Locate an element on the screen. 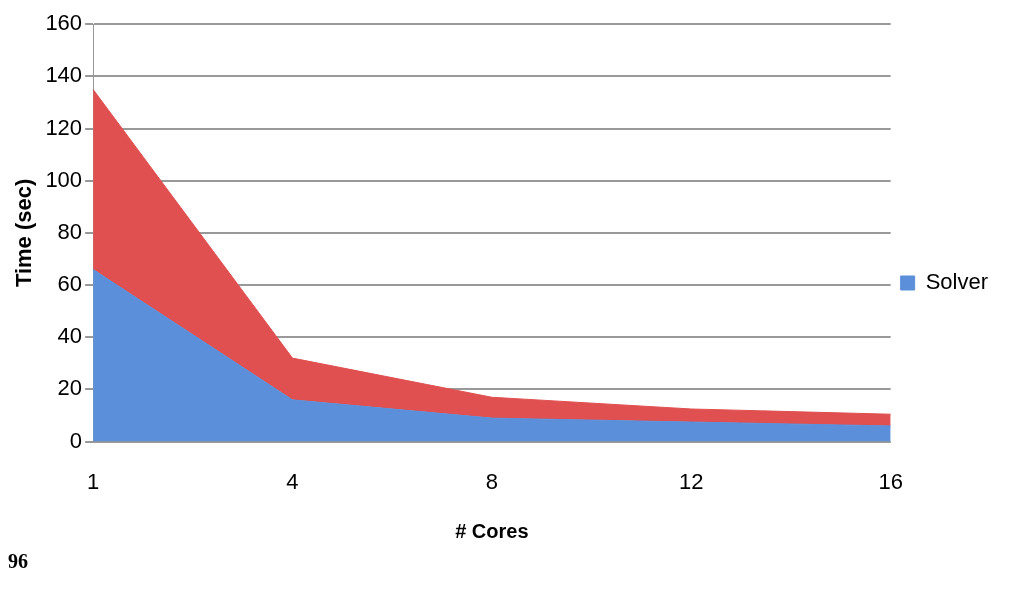 Image resolution: width=1025 pixels, height=590 pixels. legend-label: Solver is located at coordinates (956, 282).